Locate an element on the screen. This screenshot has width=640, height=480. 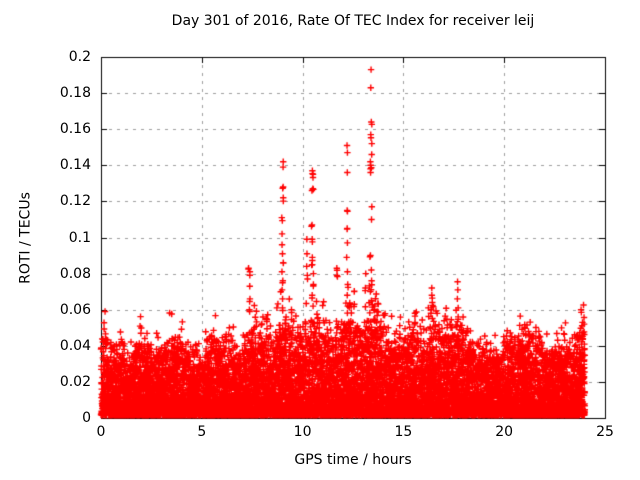
x-tick-label: 25 is located at coordinates (605, 432).